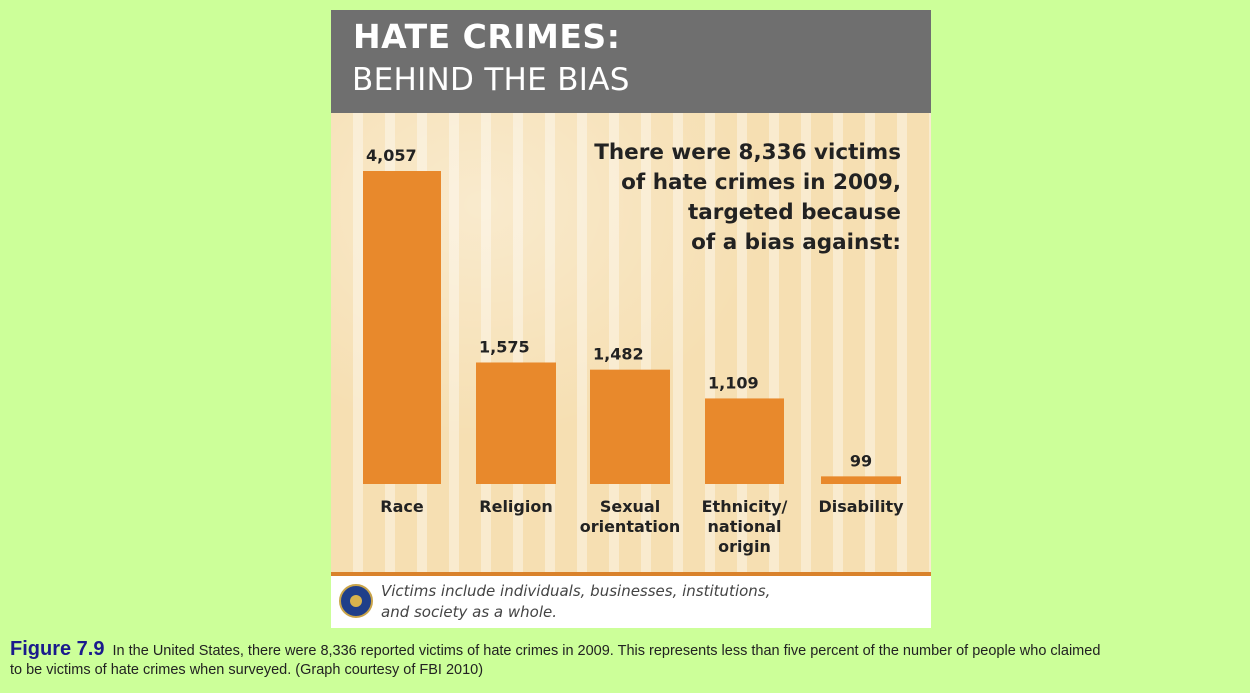 The height and width of the screenshot is (693, 1250). I want to click on footer-divider, so click(631, 574).